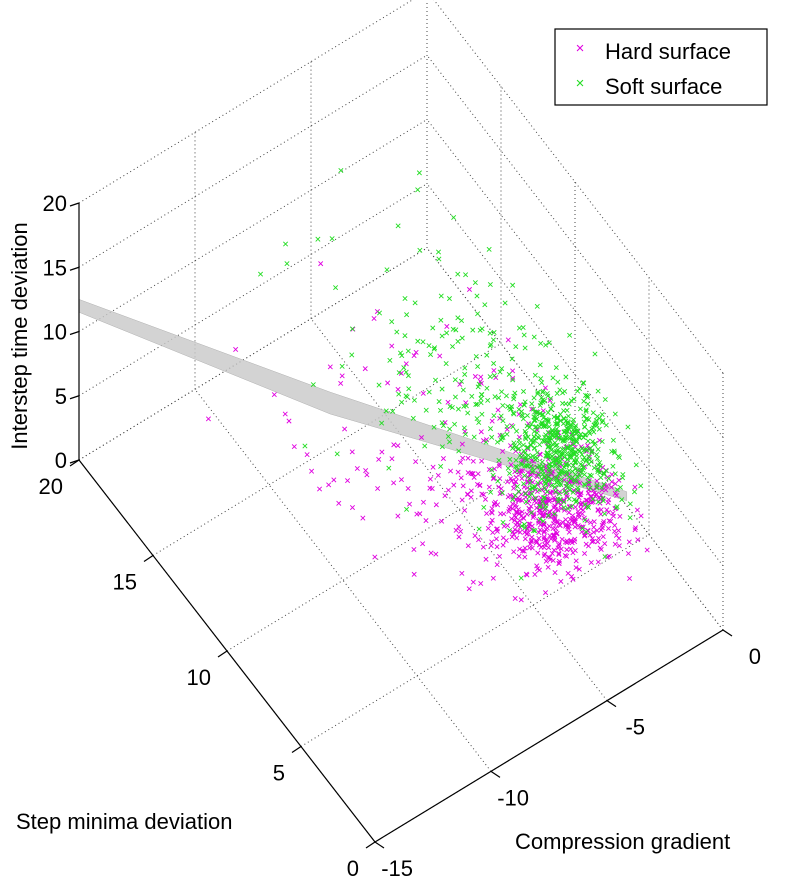 This screenshot has height=885, width=789. Describe the element at coordinates (513, 797) in the screenshot. I see `x-tick-label: -10` at that location.